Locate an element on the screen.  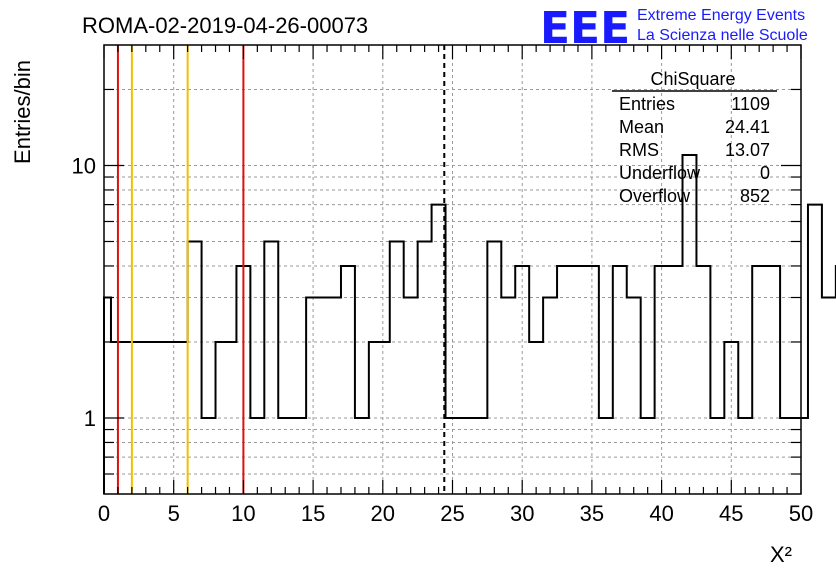
x-tick-label: 30 is located at coordinates (522, 513).